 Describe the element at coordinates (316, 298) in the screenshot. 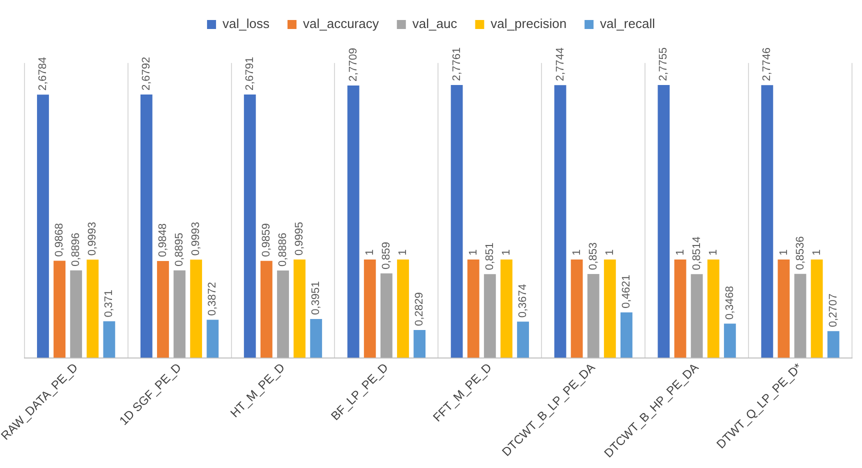

I see `data-label: 0,3951` at that location.